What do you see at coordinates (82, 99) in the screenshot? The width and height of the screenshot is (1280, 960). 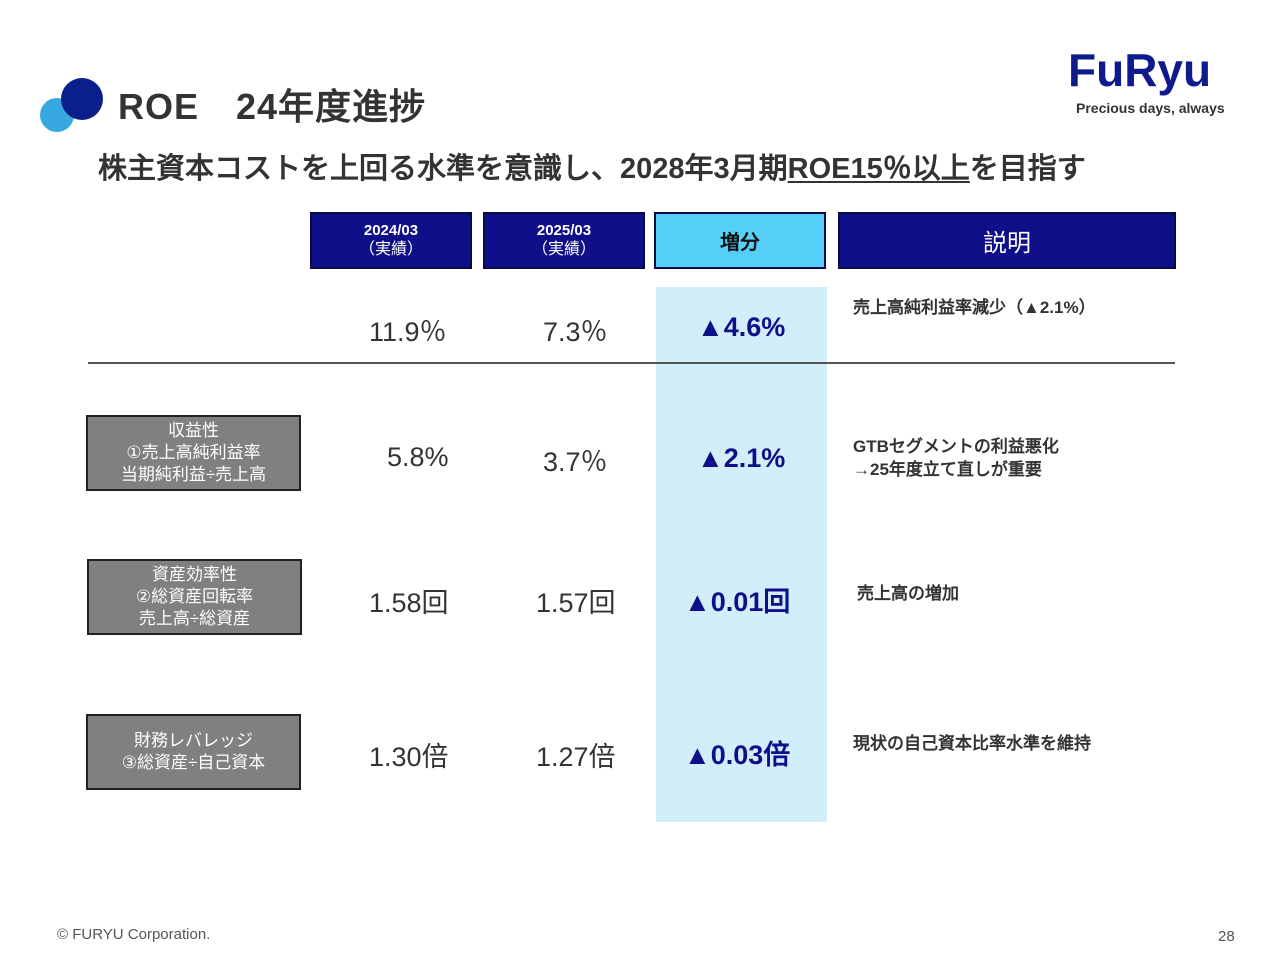 I see `title-dot-dark` at bounding box center [82, 99].